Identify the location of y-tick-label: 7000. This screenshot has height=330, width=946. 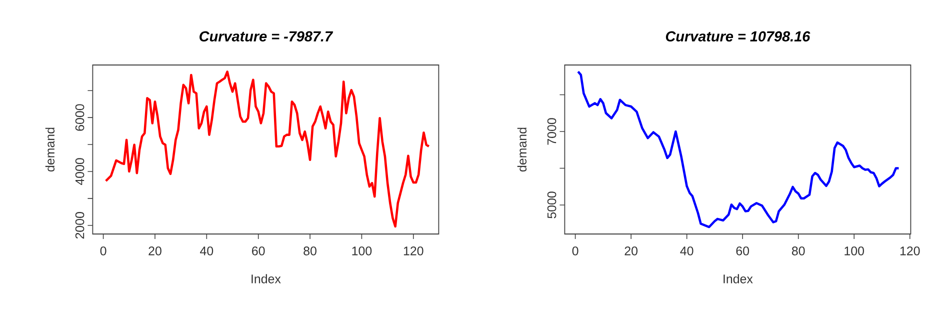
(551, 131).